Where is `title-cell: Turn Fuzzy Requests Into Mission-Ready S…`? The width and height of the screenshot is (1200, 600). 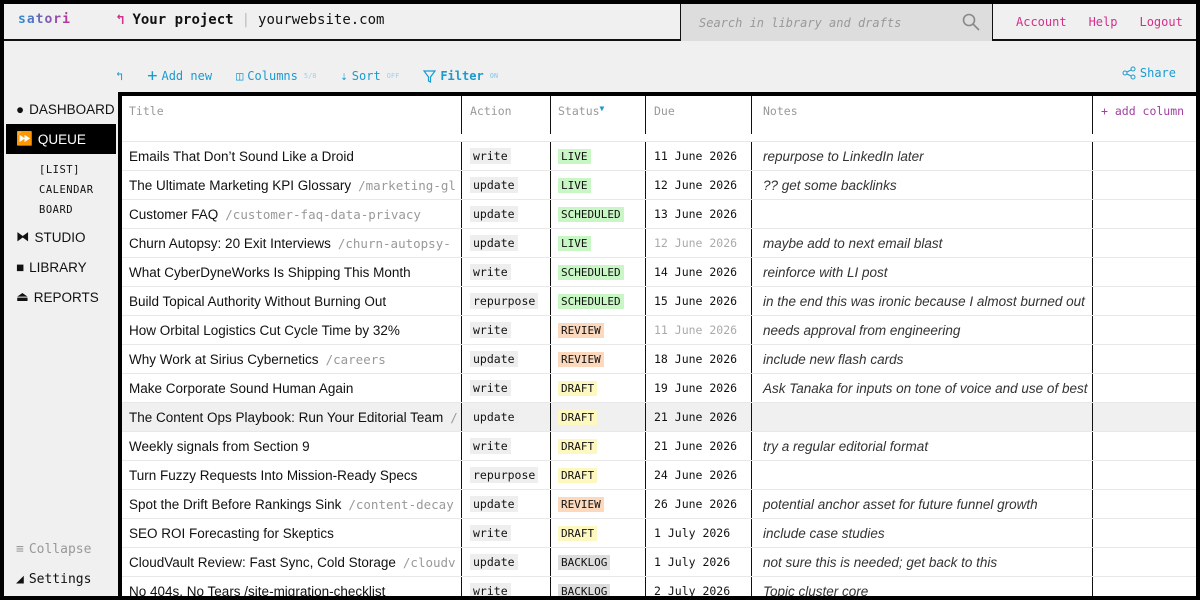 title-cell: Turn Fuzzy Requests Into Mission-Ready S… is located at coordinates (292, 475).